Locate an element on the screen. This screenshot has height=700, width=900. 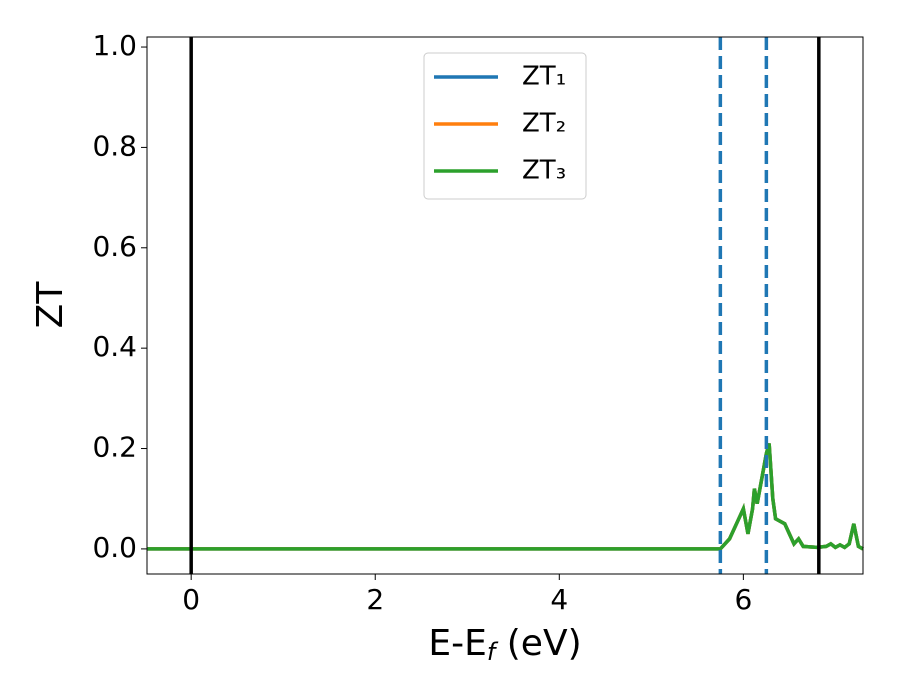
y-tick-label: 0.6 is located at coordinates (114, 246).